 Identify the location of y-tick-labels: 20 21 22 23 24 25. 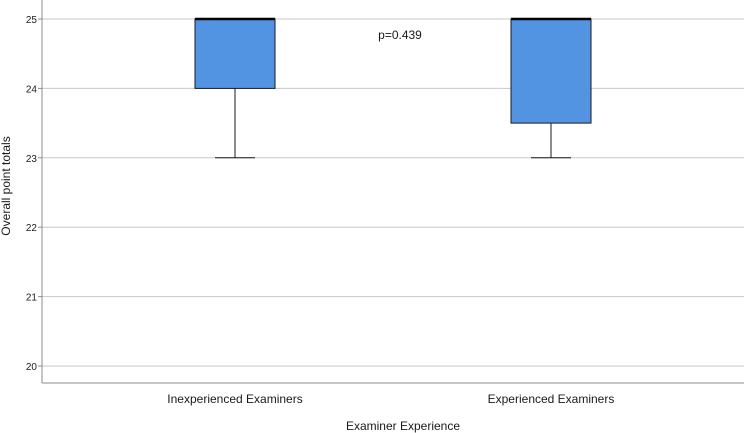
(34, 194).